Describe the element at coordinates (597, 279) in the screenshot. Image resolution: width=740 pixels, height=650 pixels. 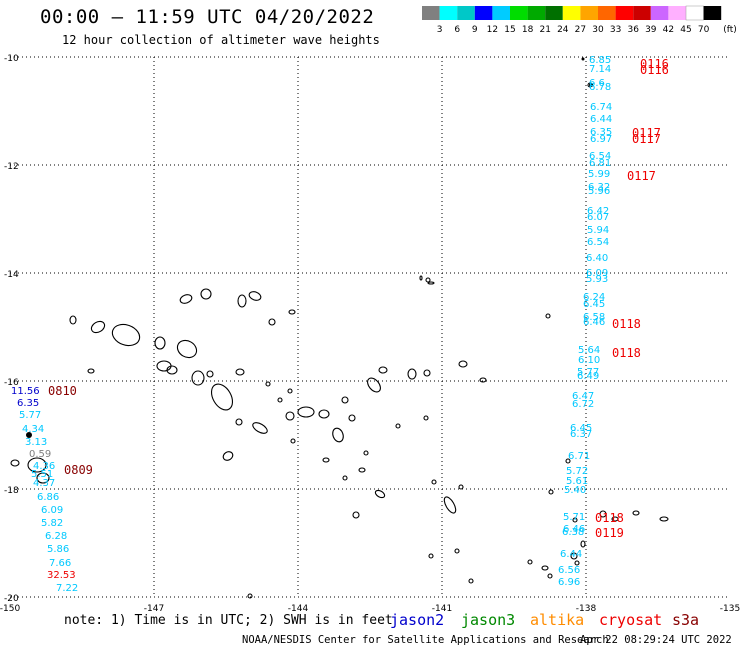
I see `wave-height-value: 5.93` at that location.